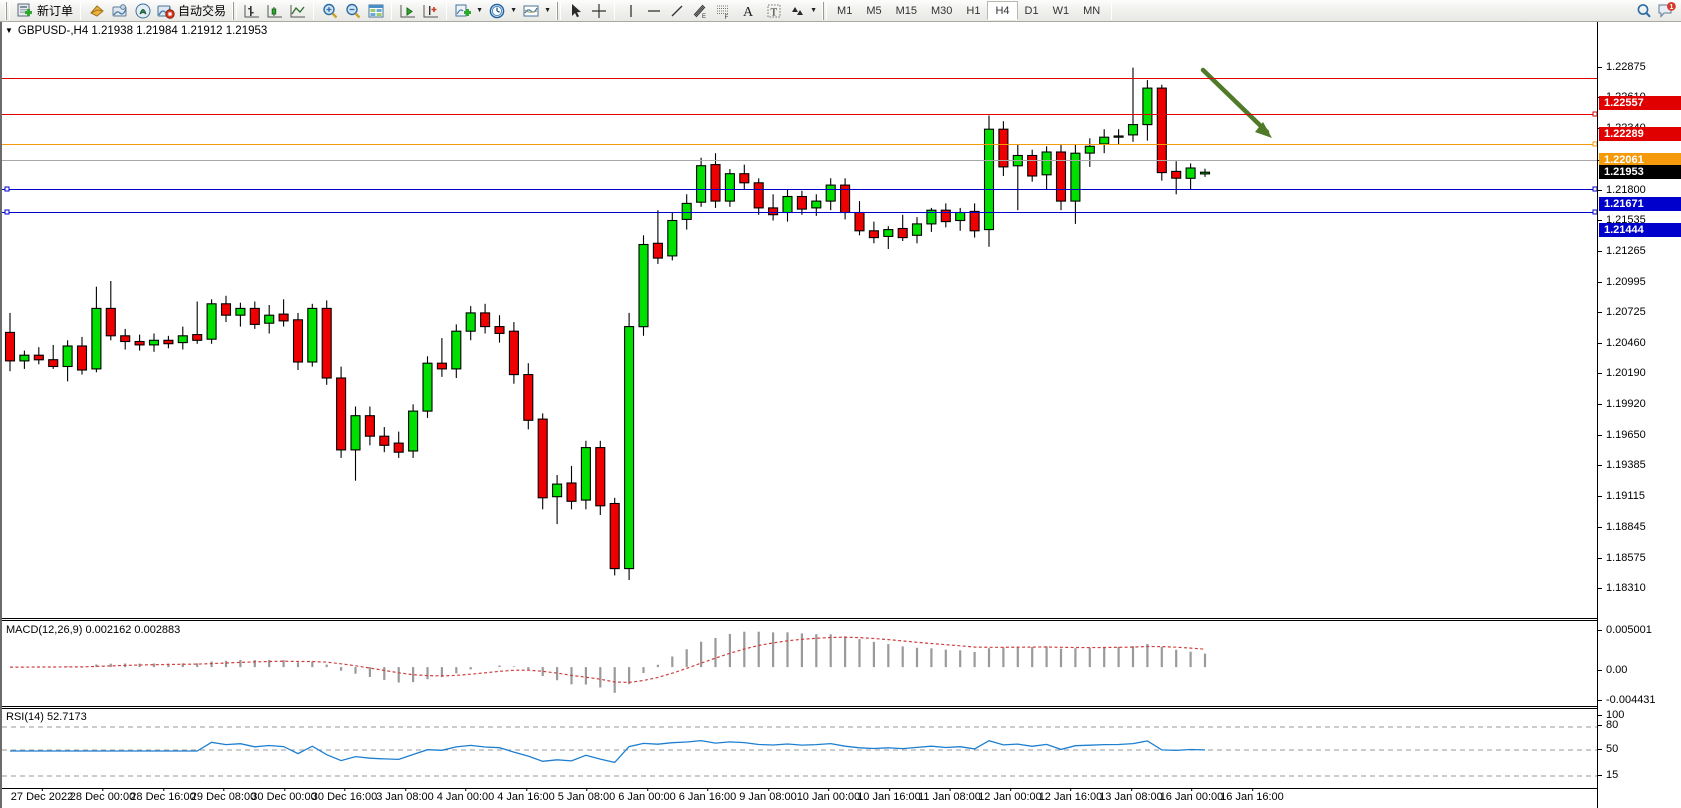  Describe the element at coordinates (96, 11) in the screenshot. I see `hand-expert-icon` at that location.